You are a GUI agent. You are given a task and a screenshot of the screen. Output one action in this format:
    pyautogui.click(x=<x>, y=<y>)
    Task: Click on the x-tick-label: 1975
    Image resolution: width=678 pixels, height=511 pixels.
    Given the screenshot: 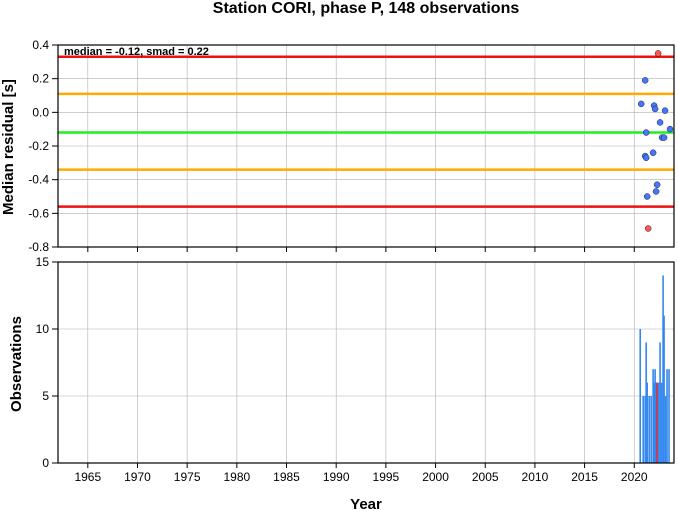 What is the action you would take?
    pyautogui.click(x=187, y=477)
    